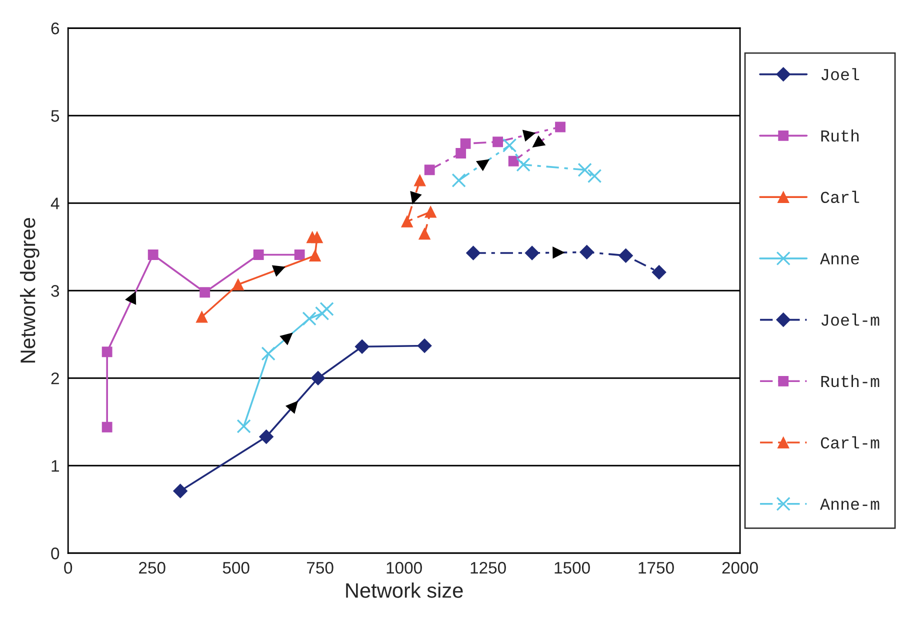  I want to click on legend-label: Ruth, so click(840, 135).